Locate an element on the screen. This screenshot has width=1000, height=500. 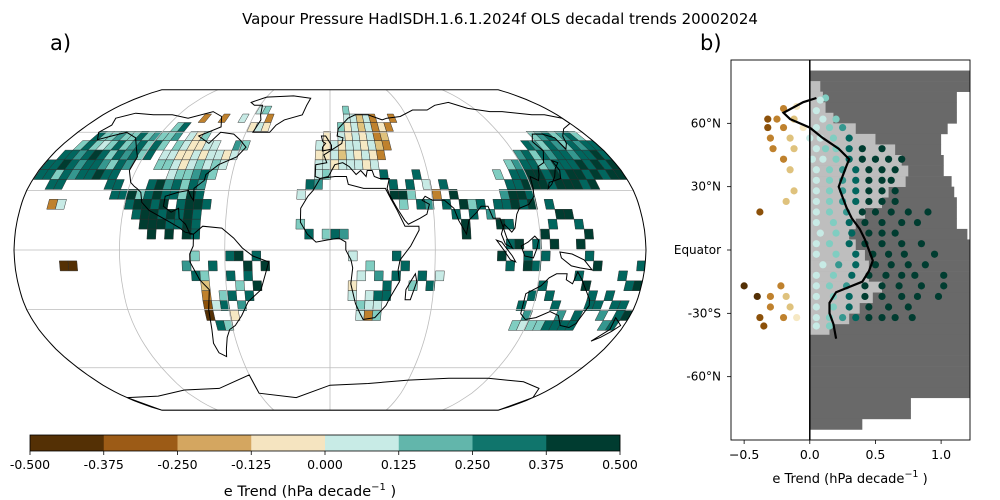
coastline-new-zealand is located at coordinates (606, 329).